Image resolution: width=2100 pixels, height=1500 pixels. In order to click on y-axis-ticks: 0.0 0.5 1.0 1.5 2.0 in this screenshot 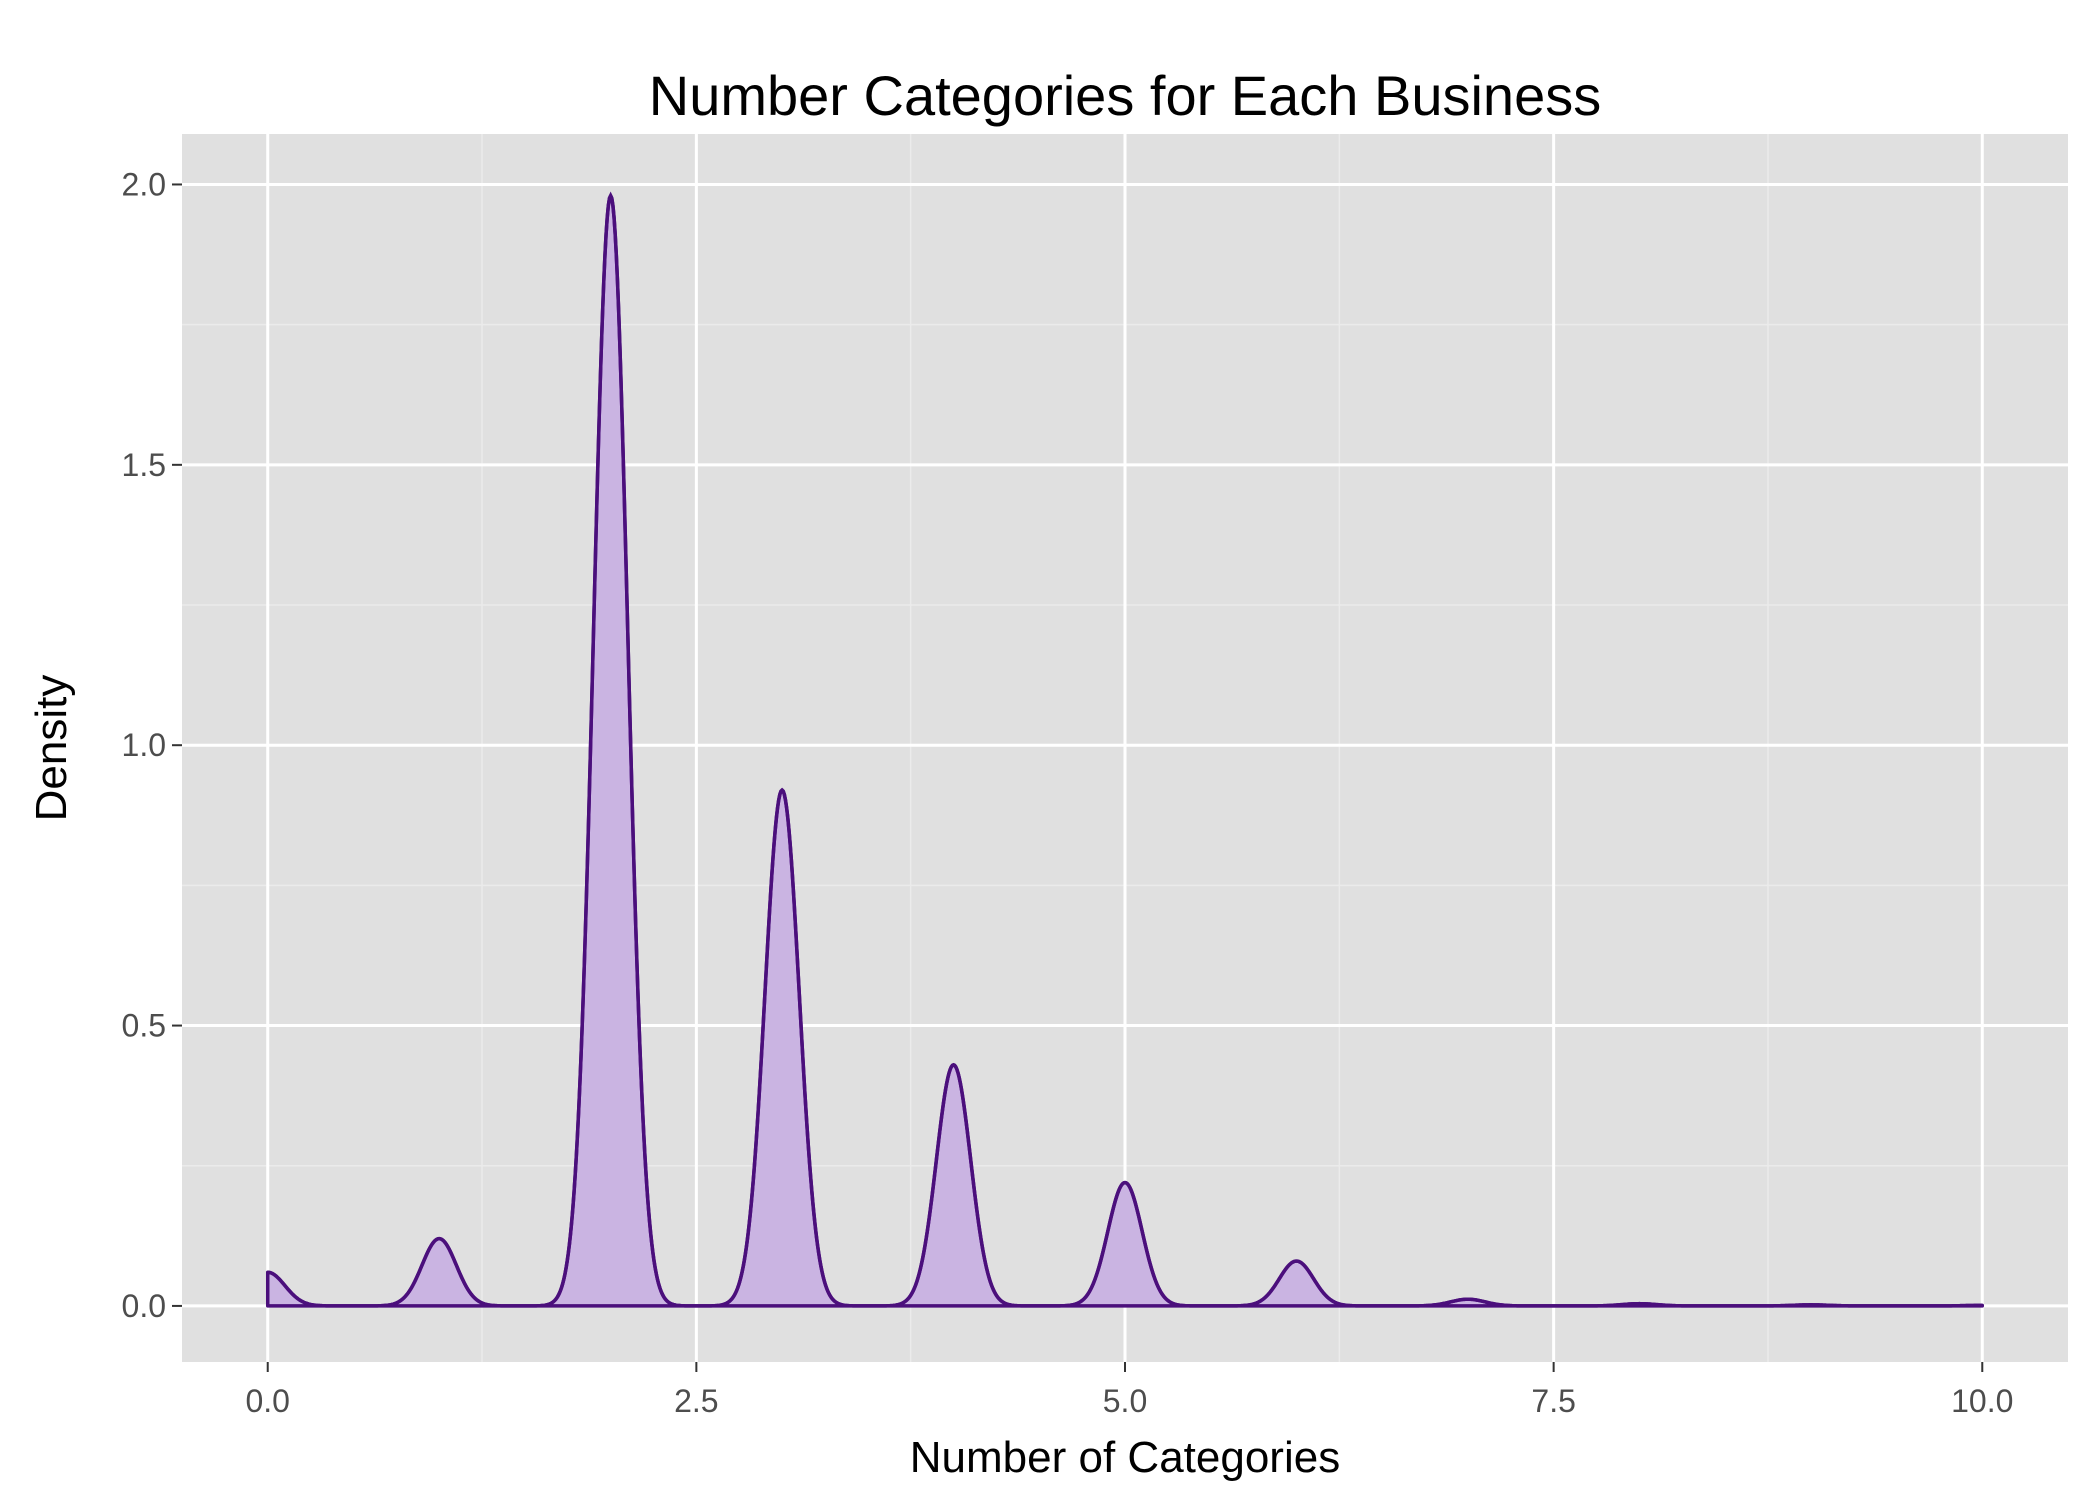, I will do `click(152, 745)`.